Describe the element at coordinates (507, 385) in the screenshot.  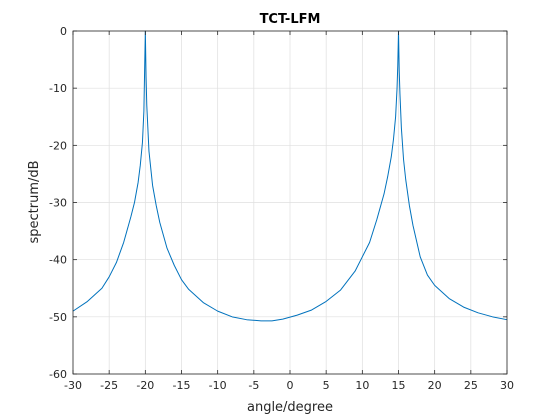
I see `x-tick-label: 30` at that location.